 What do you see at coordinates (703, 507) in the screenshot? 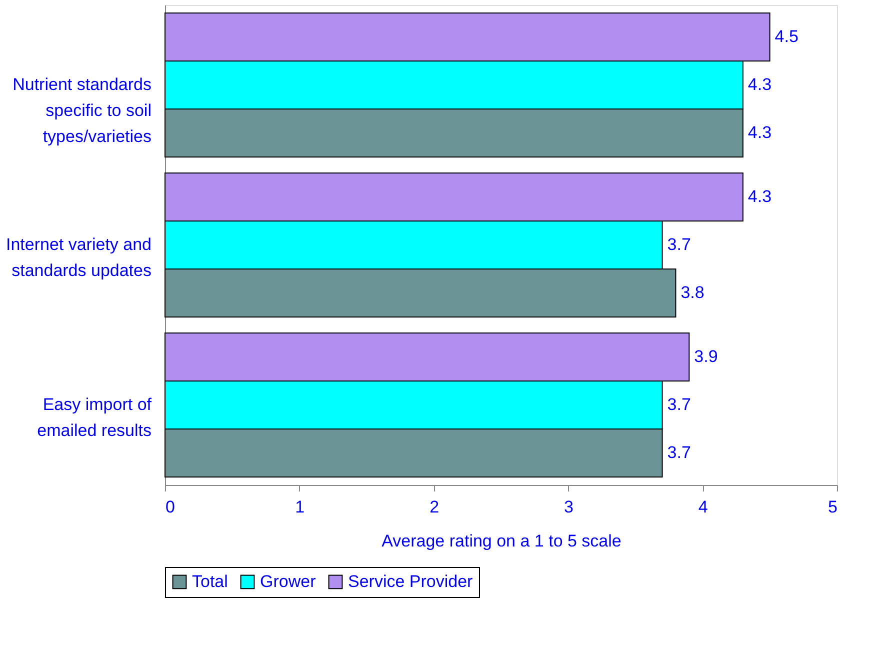
I see `x-tick-label: 4` at bounding box center [703, 507].